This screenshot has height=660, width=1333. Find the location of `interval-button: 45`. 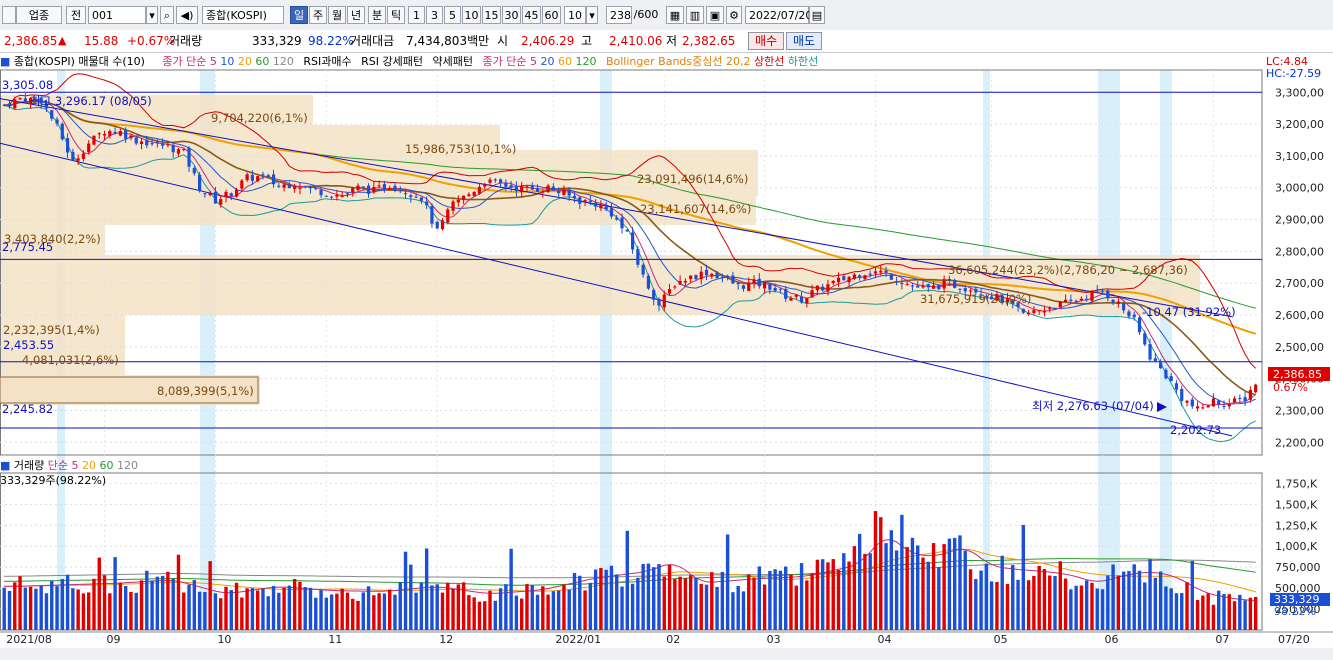

interval-button: 45 is located at coordinates (531, 15).